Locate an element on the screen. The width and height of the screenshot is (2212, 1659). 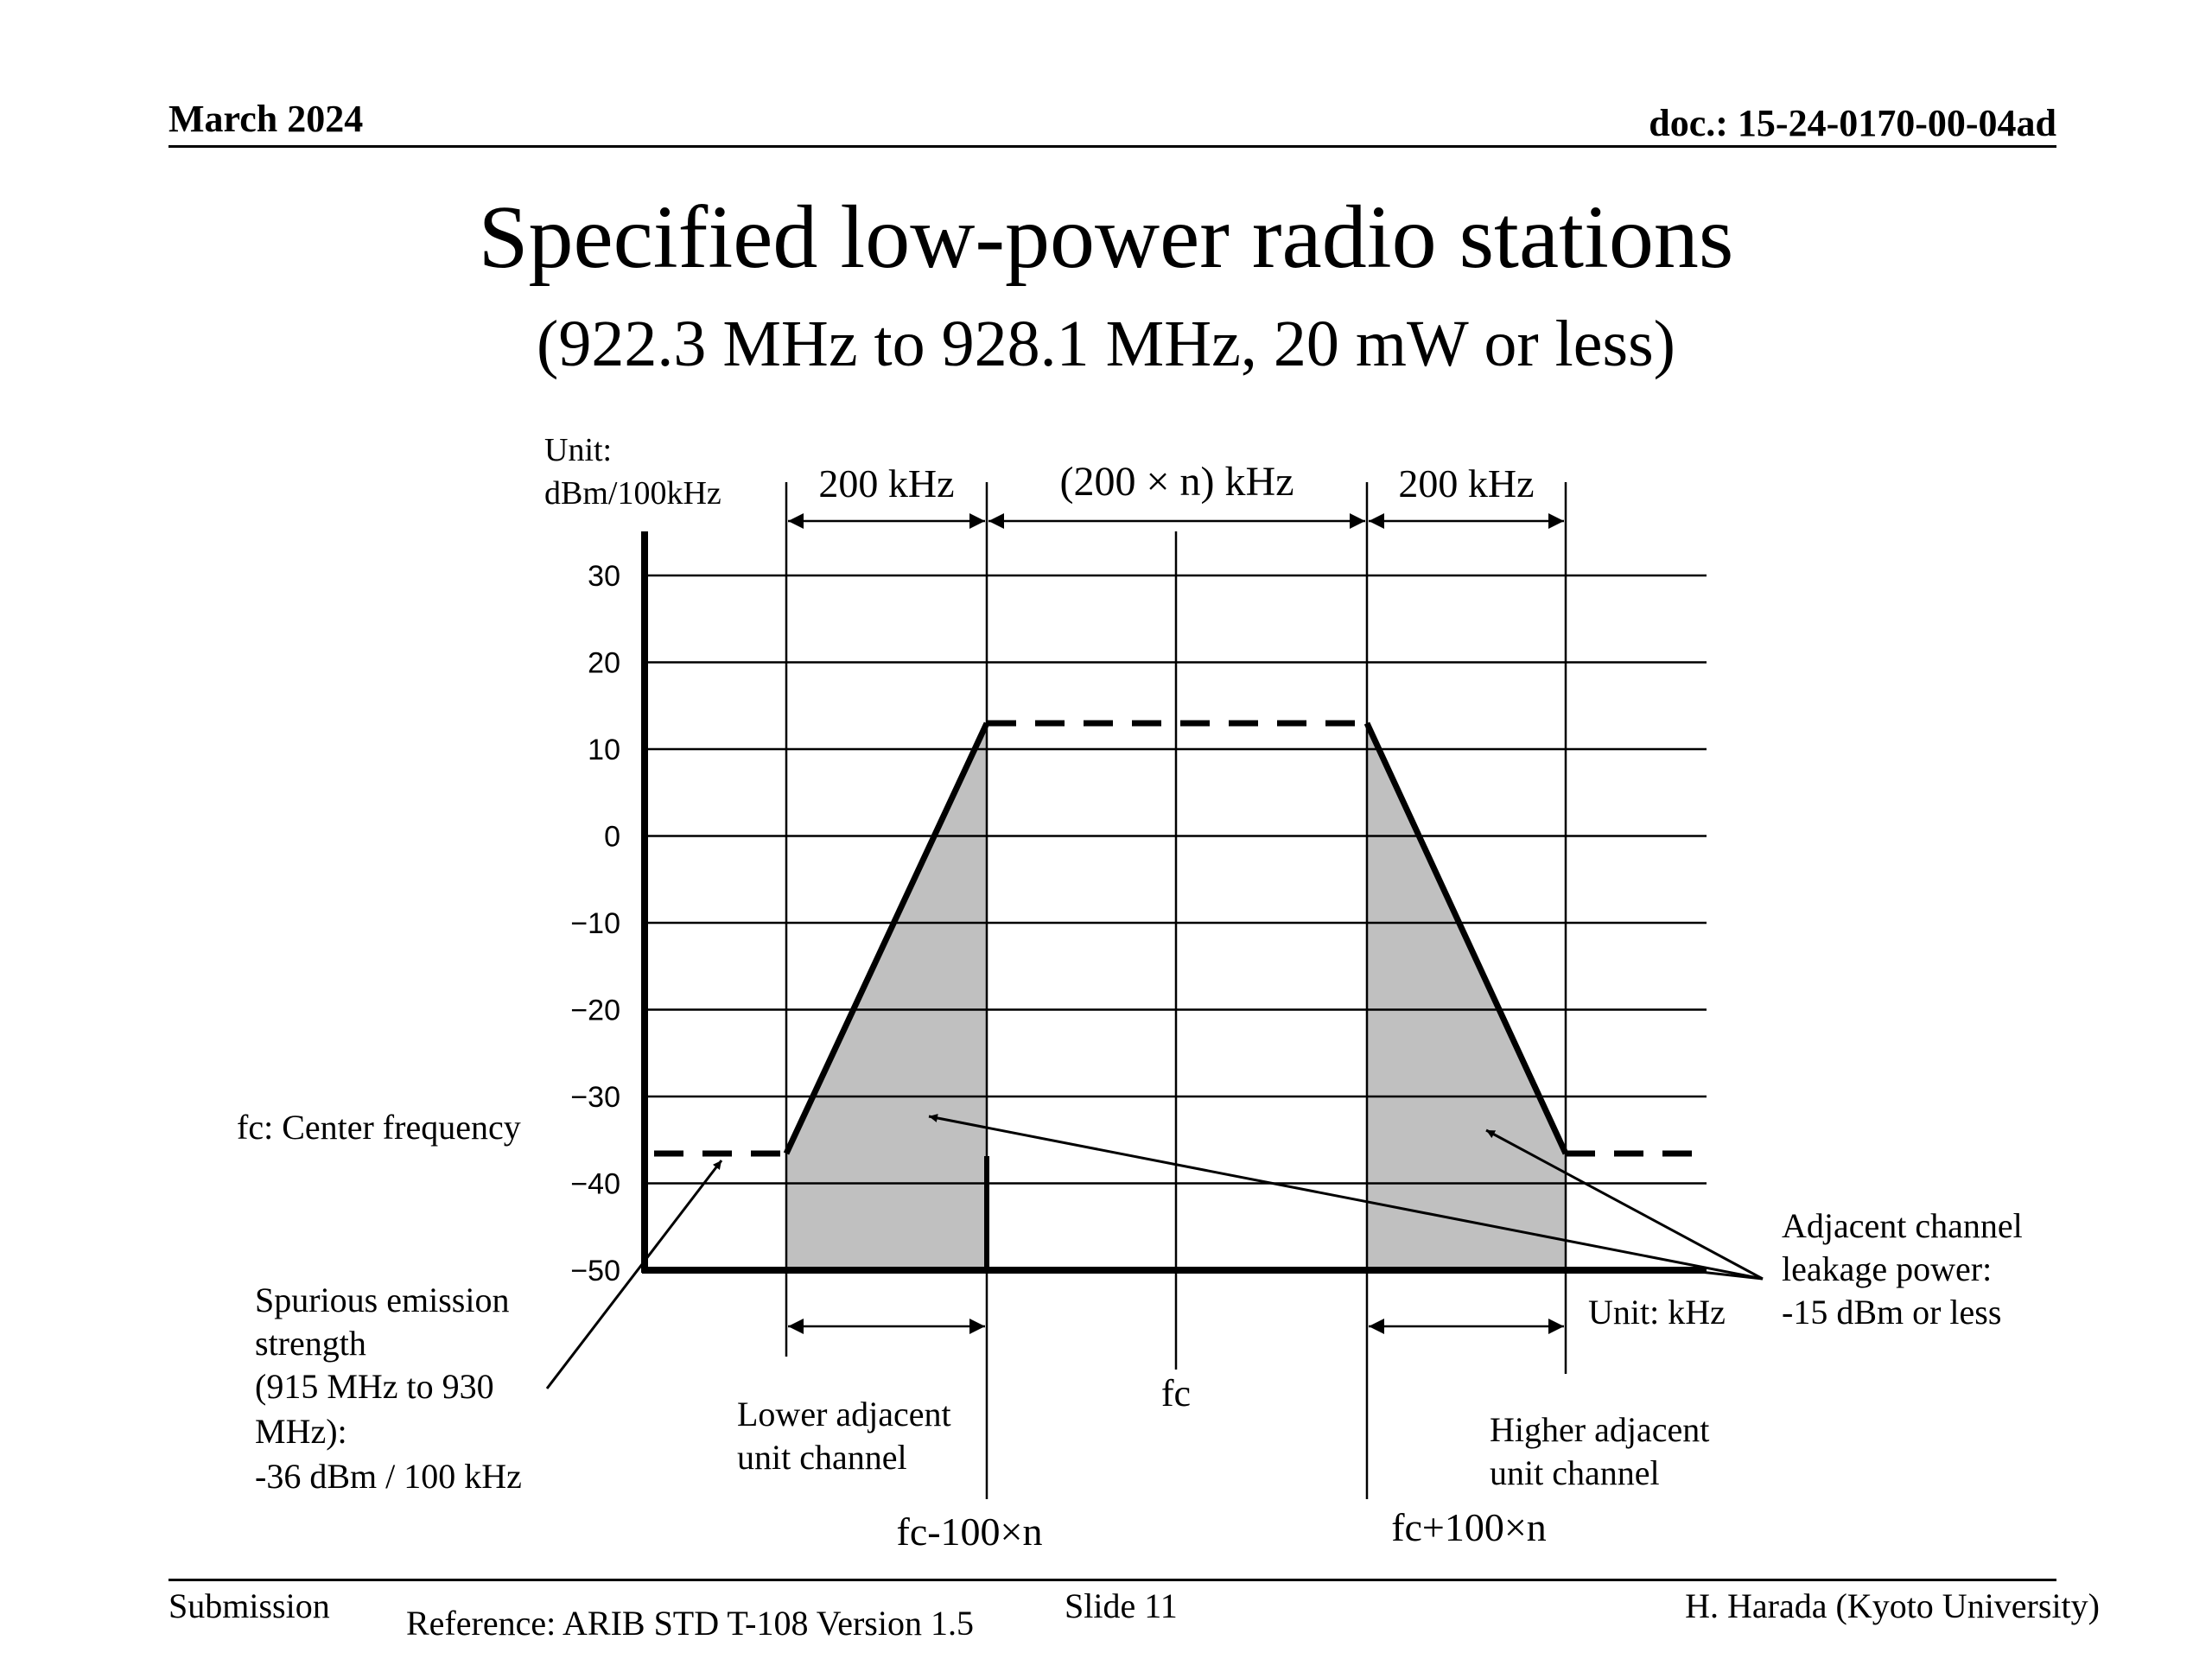
svg-text: Adjacent channel is located at coordinates (1902, 1225).